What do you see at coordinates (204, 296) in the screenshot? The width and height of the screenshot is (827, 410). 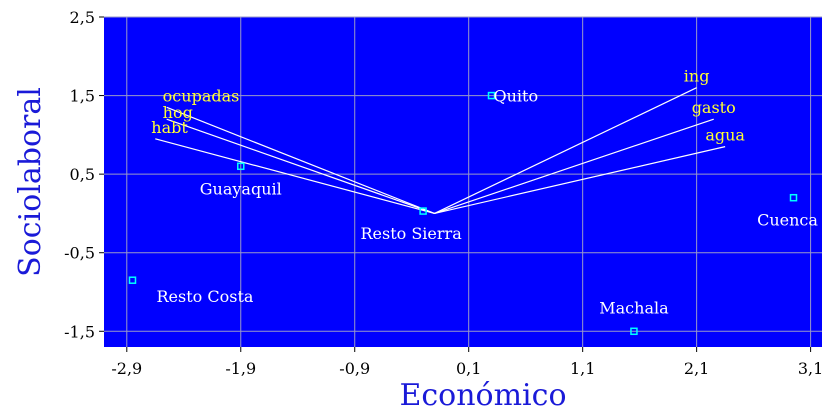 I see `point-label: Resto Costa` at bounding box center [204, 296].